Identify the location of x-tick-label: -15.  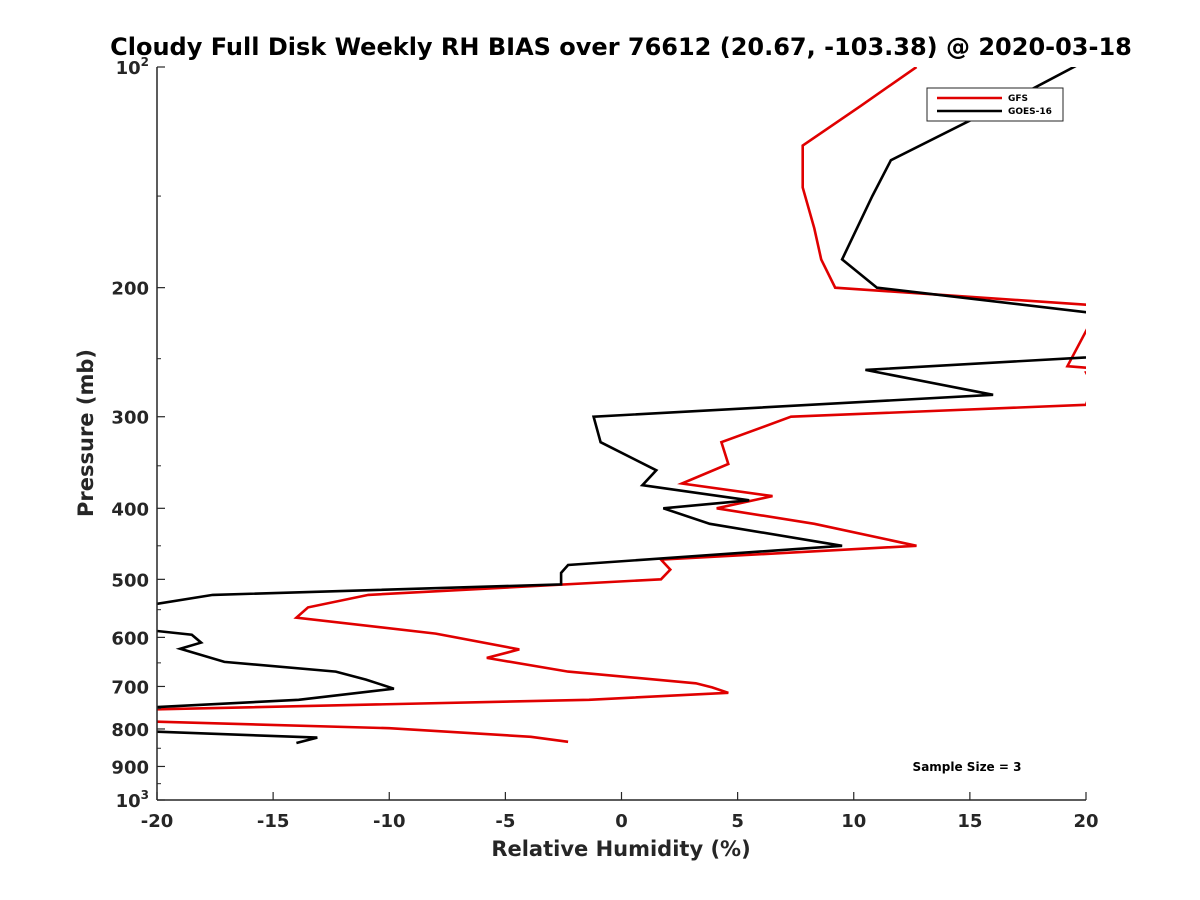
(273, 821).